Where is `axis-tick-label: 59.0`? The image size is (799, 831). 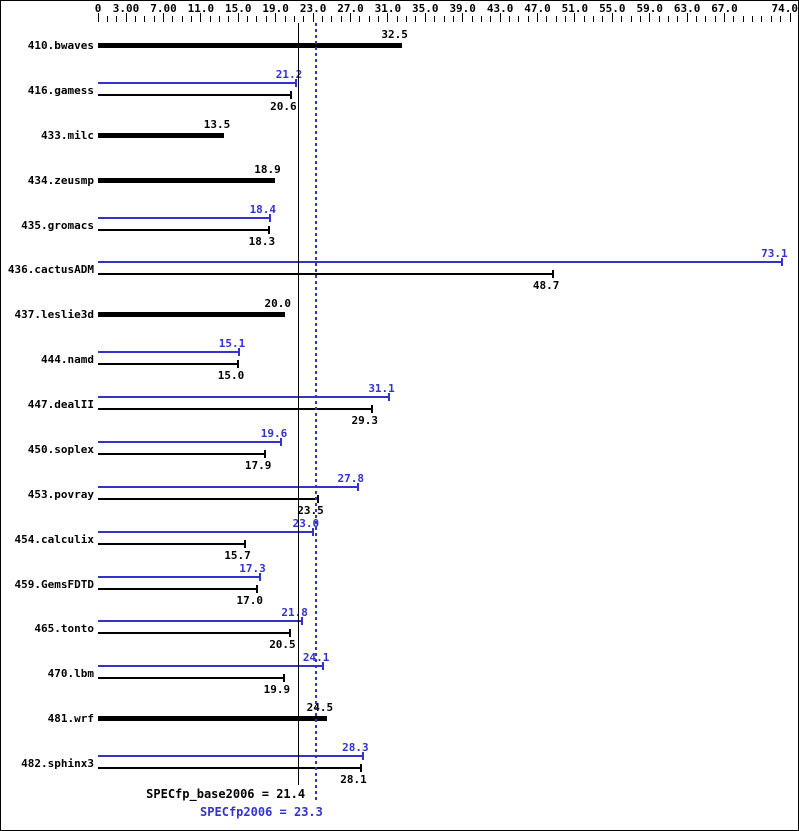
axis-tick-label: 59.0 is located at coordinates (649, 8).